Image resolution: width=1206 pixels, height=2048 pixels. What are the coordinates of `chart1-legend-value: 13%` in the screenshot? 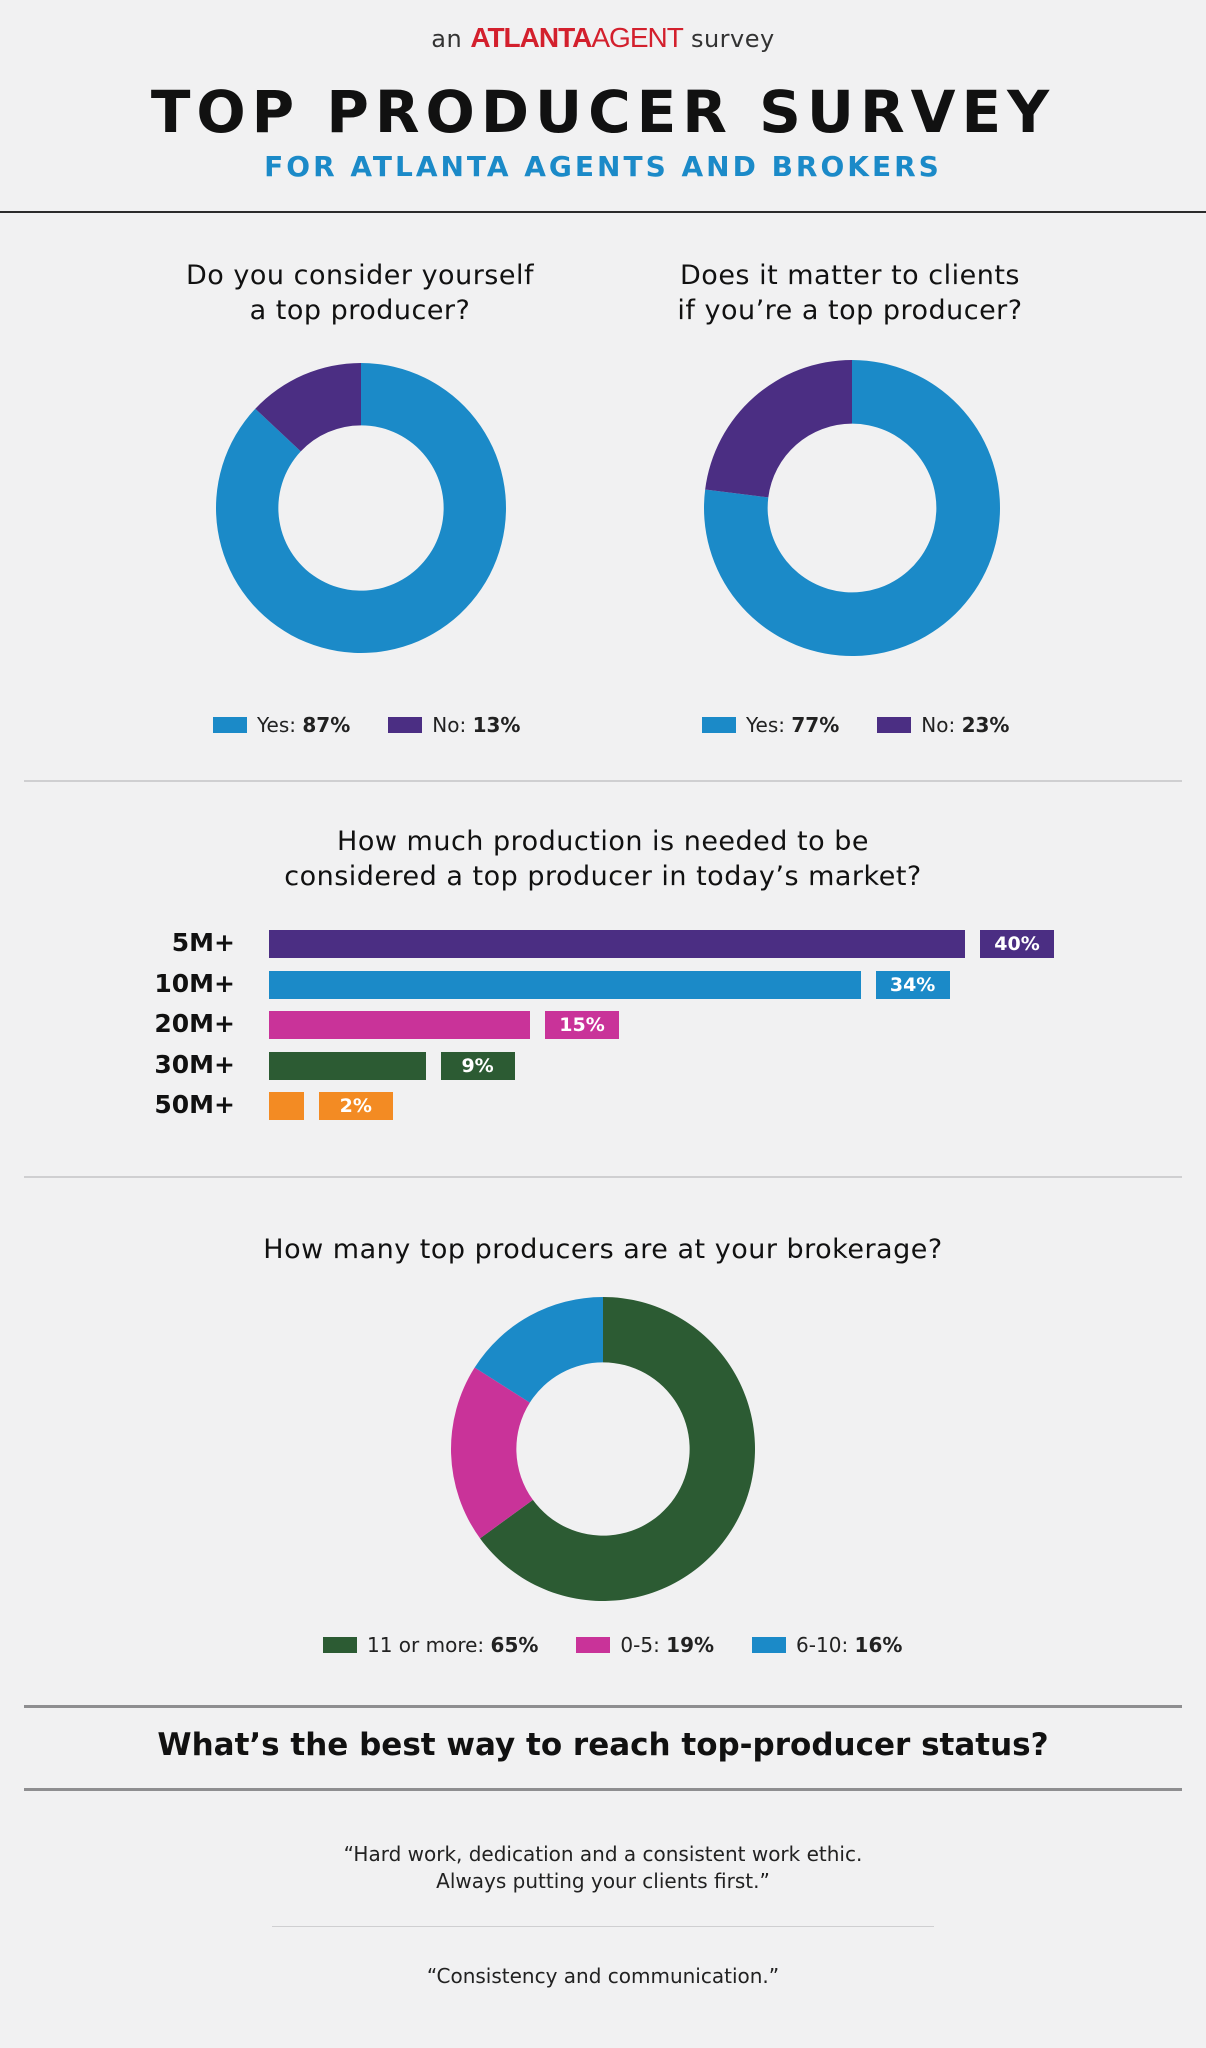 It's located at (496, 725).